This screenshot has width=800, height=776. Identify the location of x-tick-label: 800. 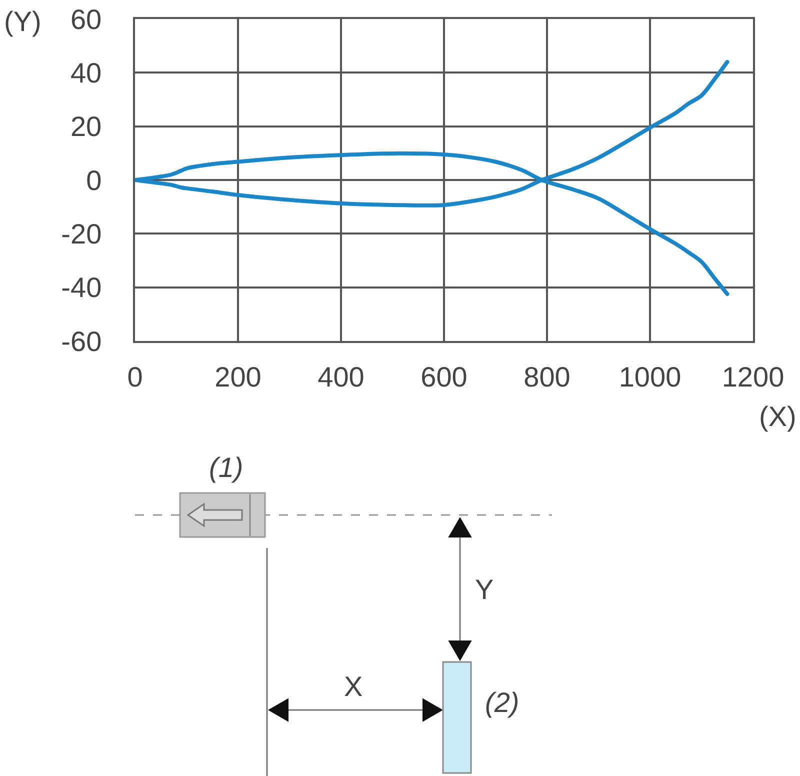
(547, 376).